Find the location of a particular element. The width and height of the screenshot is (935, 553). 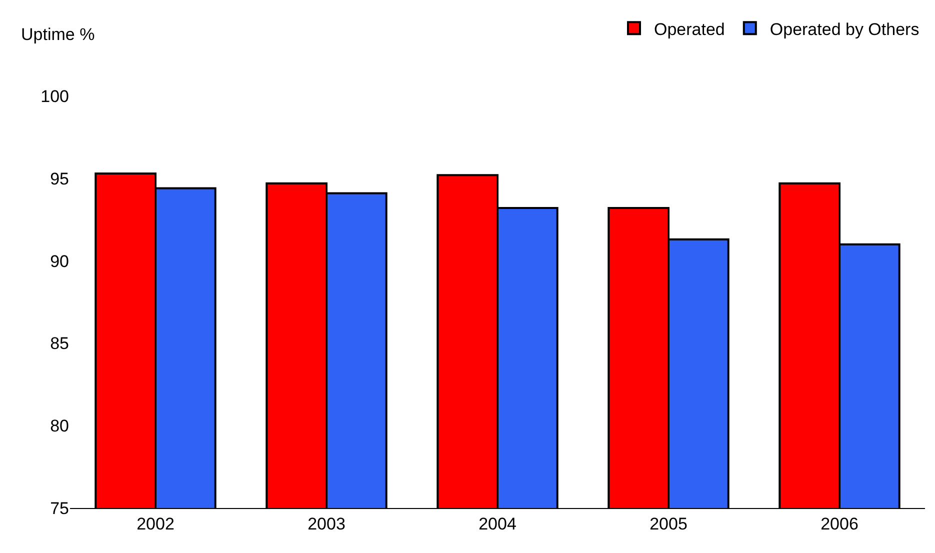

y-tick-label: 75 is located at coordinates (59, 508).